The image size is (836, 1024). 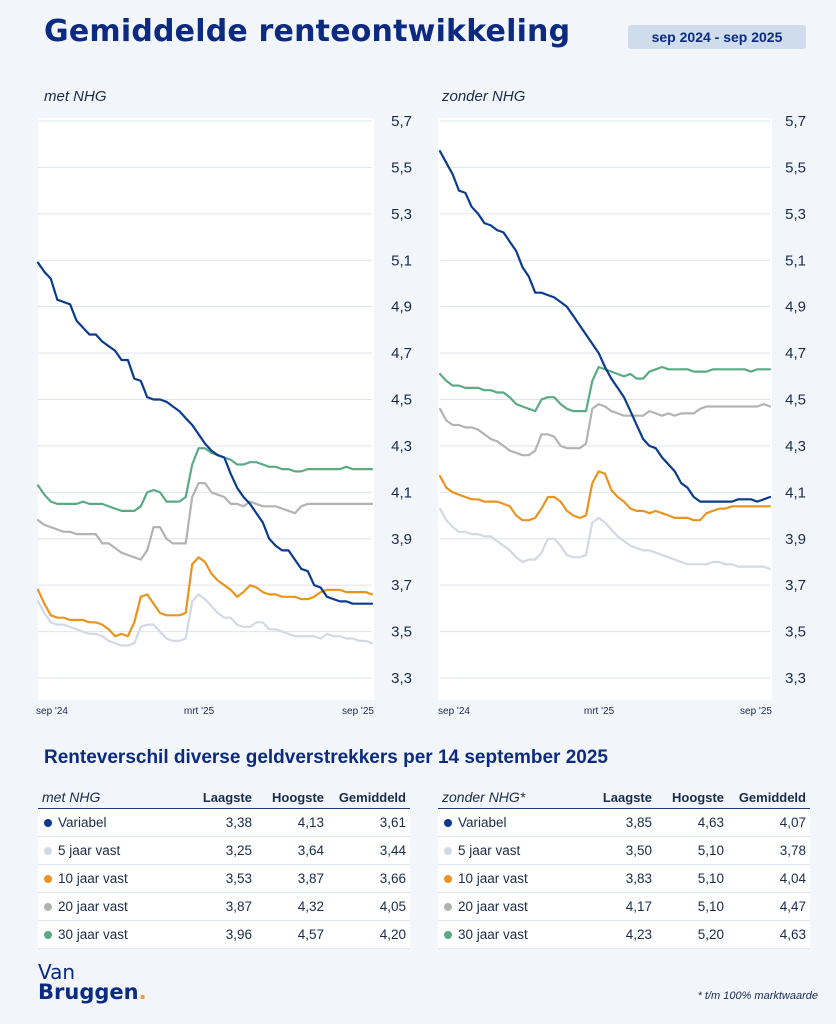 I want to click on table-row: 10 jaar vast 3,53 3,87 3,66, so click(x=224, y=879).